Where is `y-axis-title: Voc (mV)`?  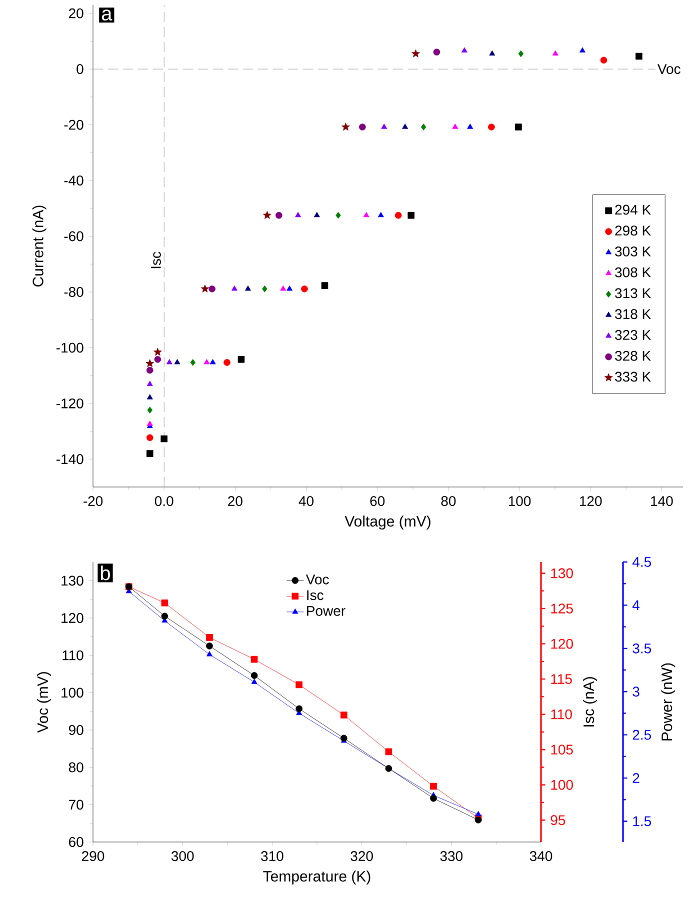 y-axis-title: Voc (mV) is located at coordinates (44, 702).